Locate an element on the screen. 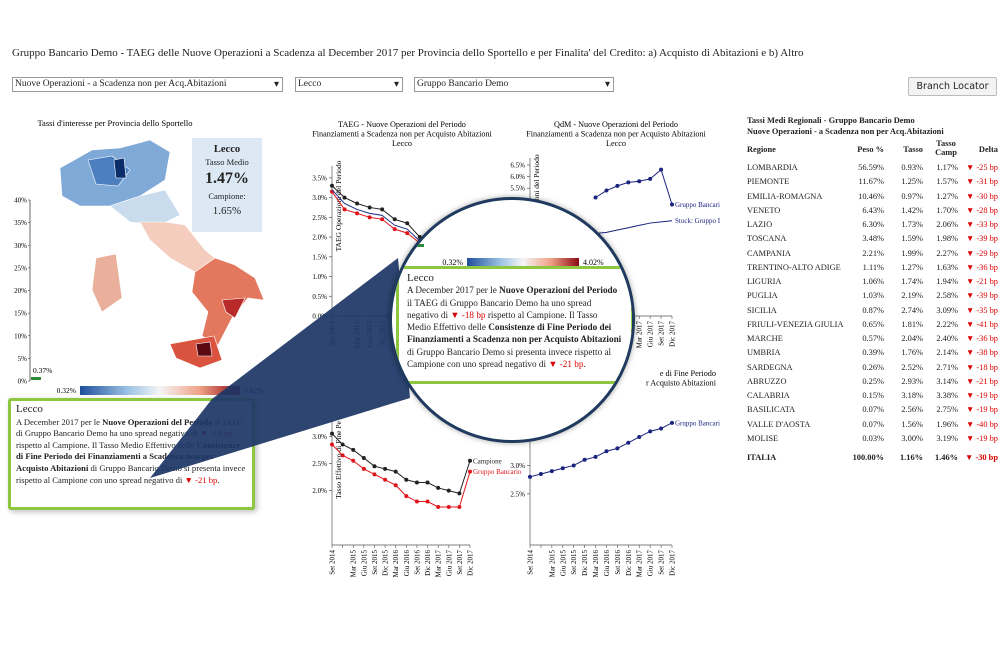 The height and width of the screenshot is (650, 1000). table-cell: 2.75% is located at coordinates (947, 410).